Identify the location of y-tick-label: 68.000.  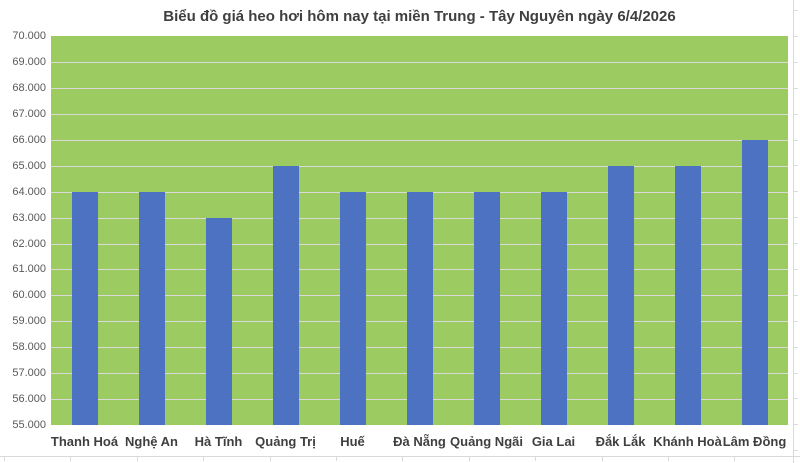
(29, 87).